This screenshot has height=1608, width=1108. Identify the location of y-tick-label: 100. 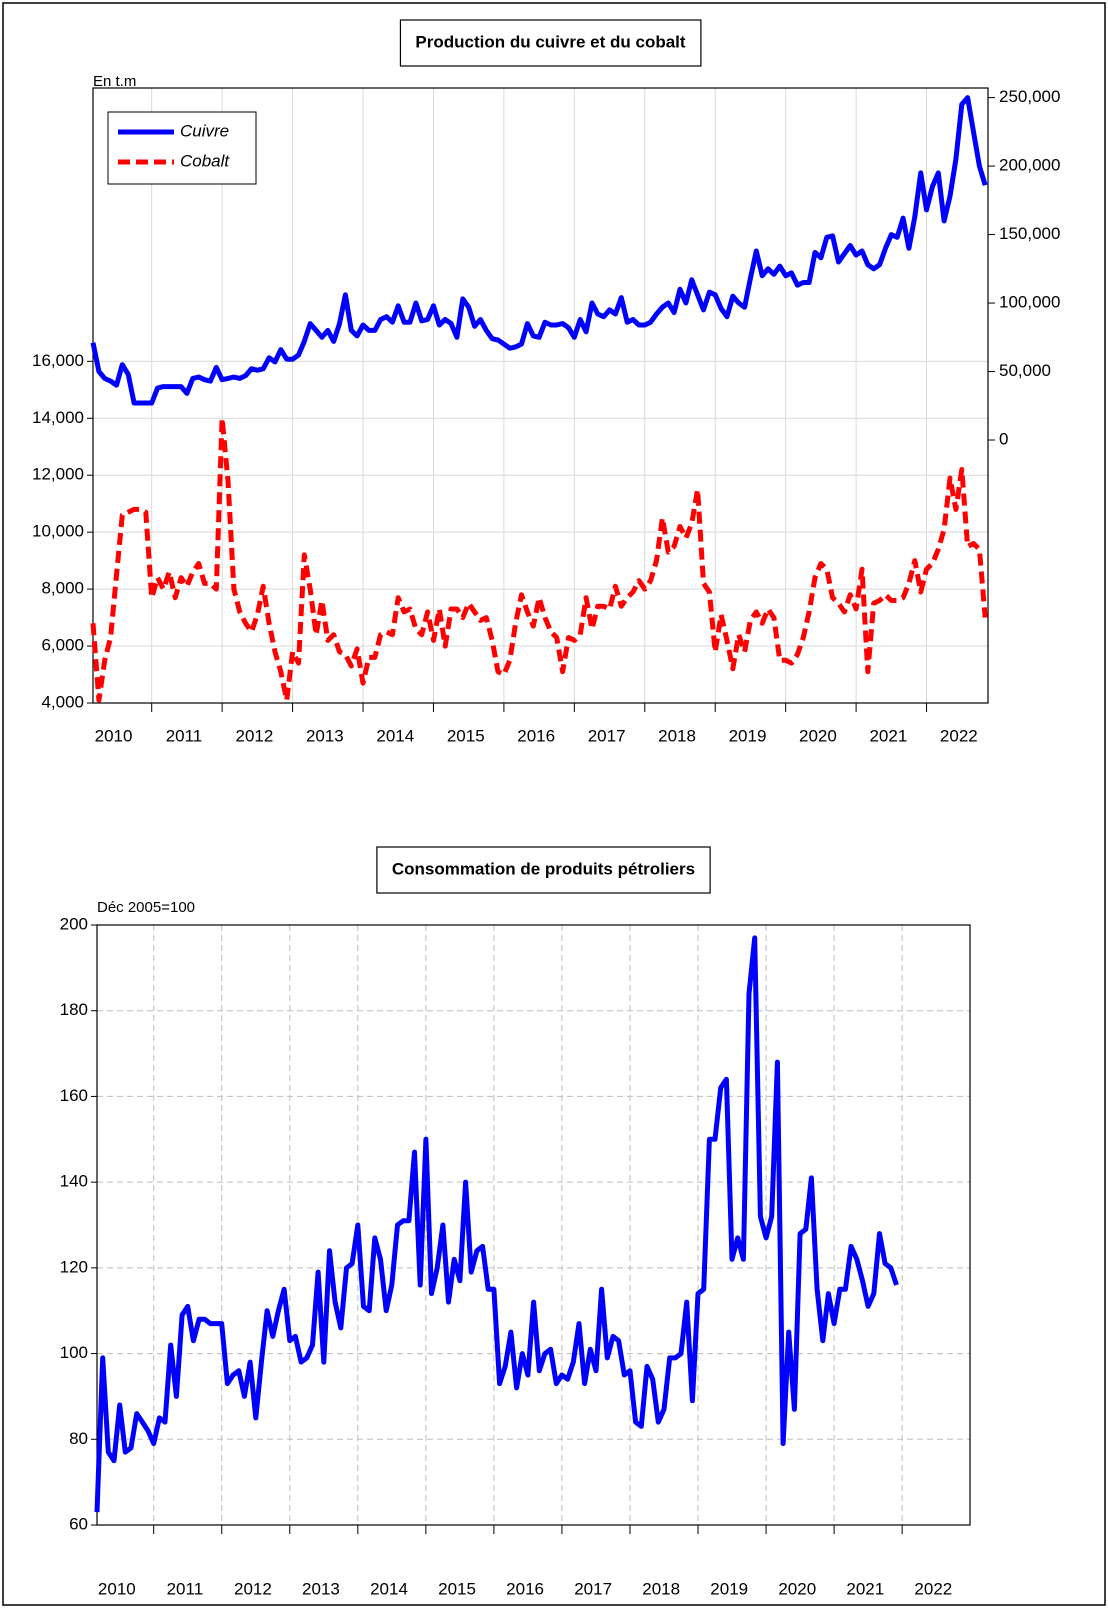
(74, 1352).